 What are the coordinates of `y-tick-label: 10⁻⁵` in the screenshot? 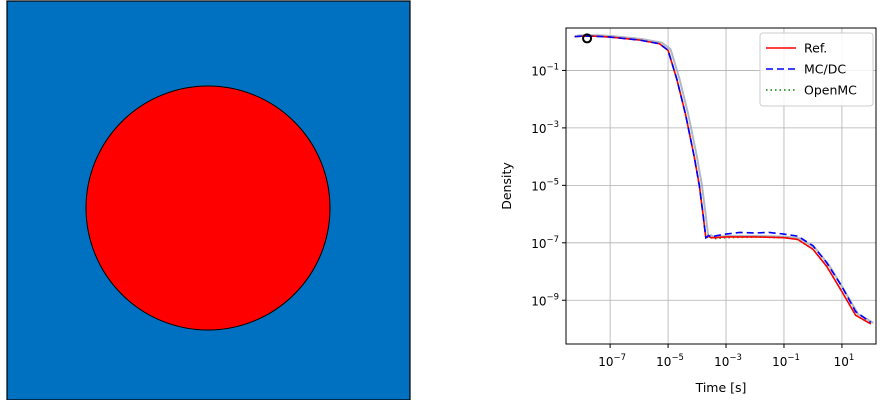 It's located at (545, 185).